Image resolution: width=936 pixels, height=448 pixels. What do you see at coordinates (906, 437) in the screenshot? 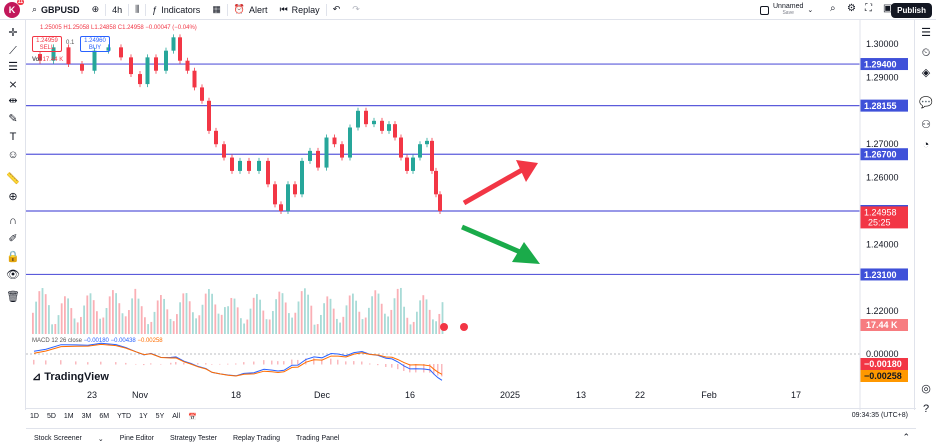
I see `chevron-up-icon: ⌃` at bounding box center [906, 437].